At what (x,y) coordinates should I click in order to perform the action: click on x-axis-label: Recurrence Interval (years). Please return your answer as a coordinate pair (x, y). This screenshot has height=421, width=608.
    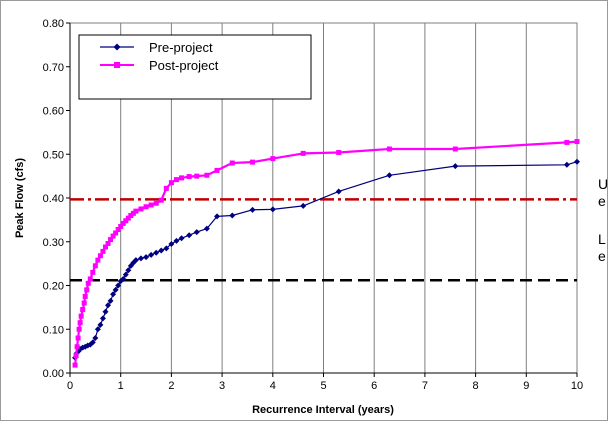
    Looking at the image, I should click on (323, 410).